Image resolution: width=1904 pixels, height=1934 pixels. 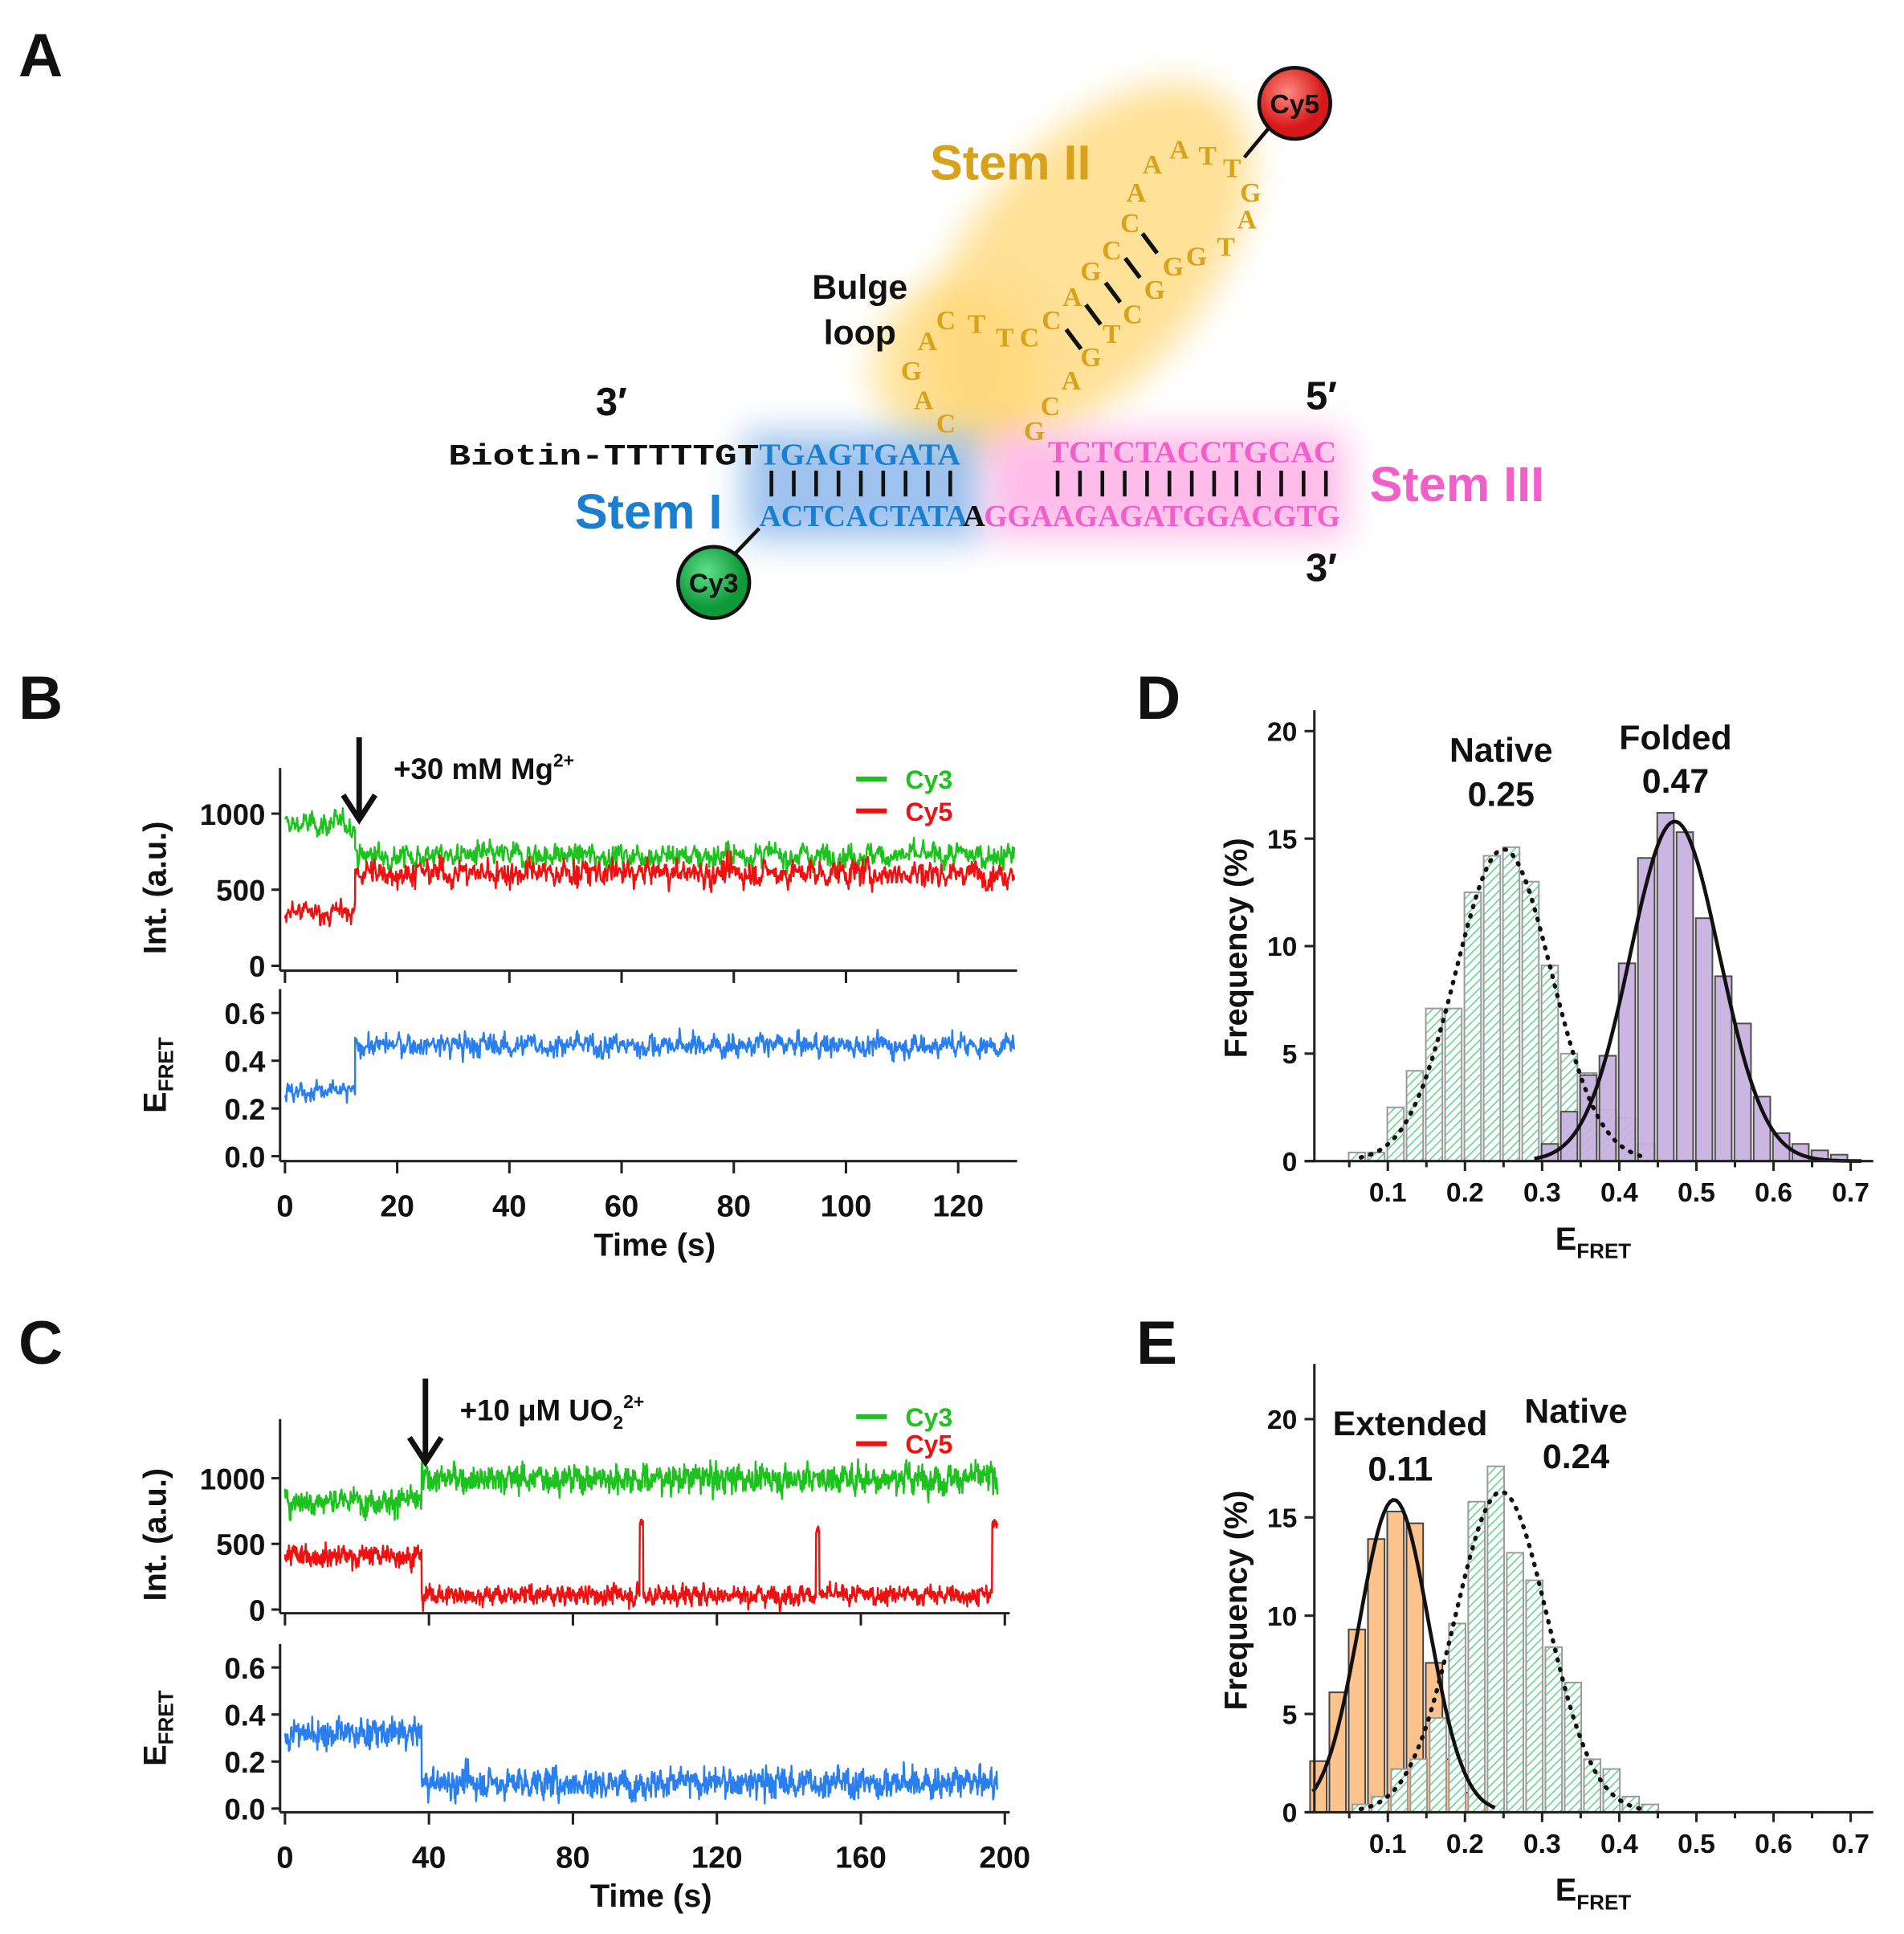 What do you see at coordinates (649, 889) in the screenshot?
I see `trace-cy5` at bounding box center [649, 889].